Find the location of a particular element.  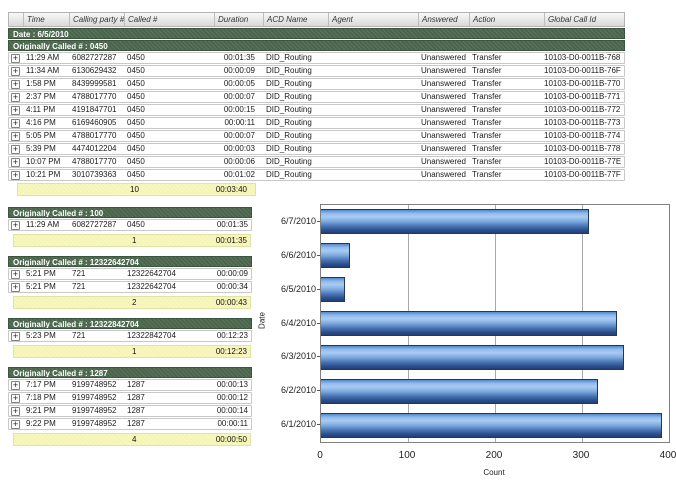

summary-call-count: 4 is located at coordinates (134, 439).